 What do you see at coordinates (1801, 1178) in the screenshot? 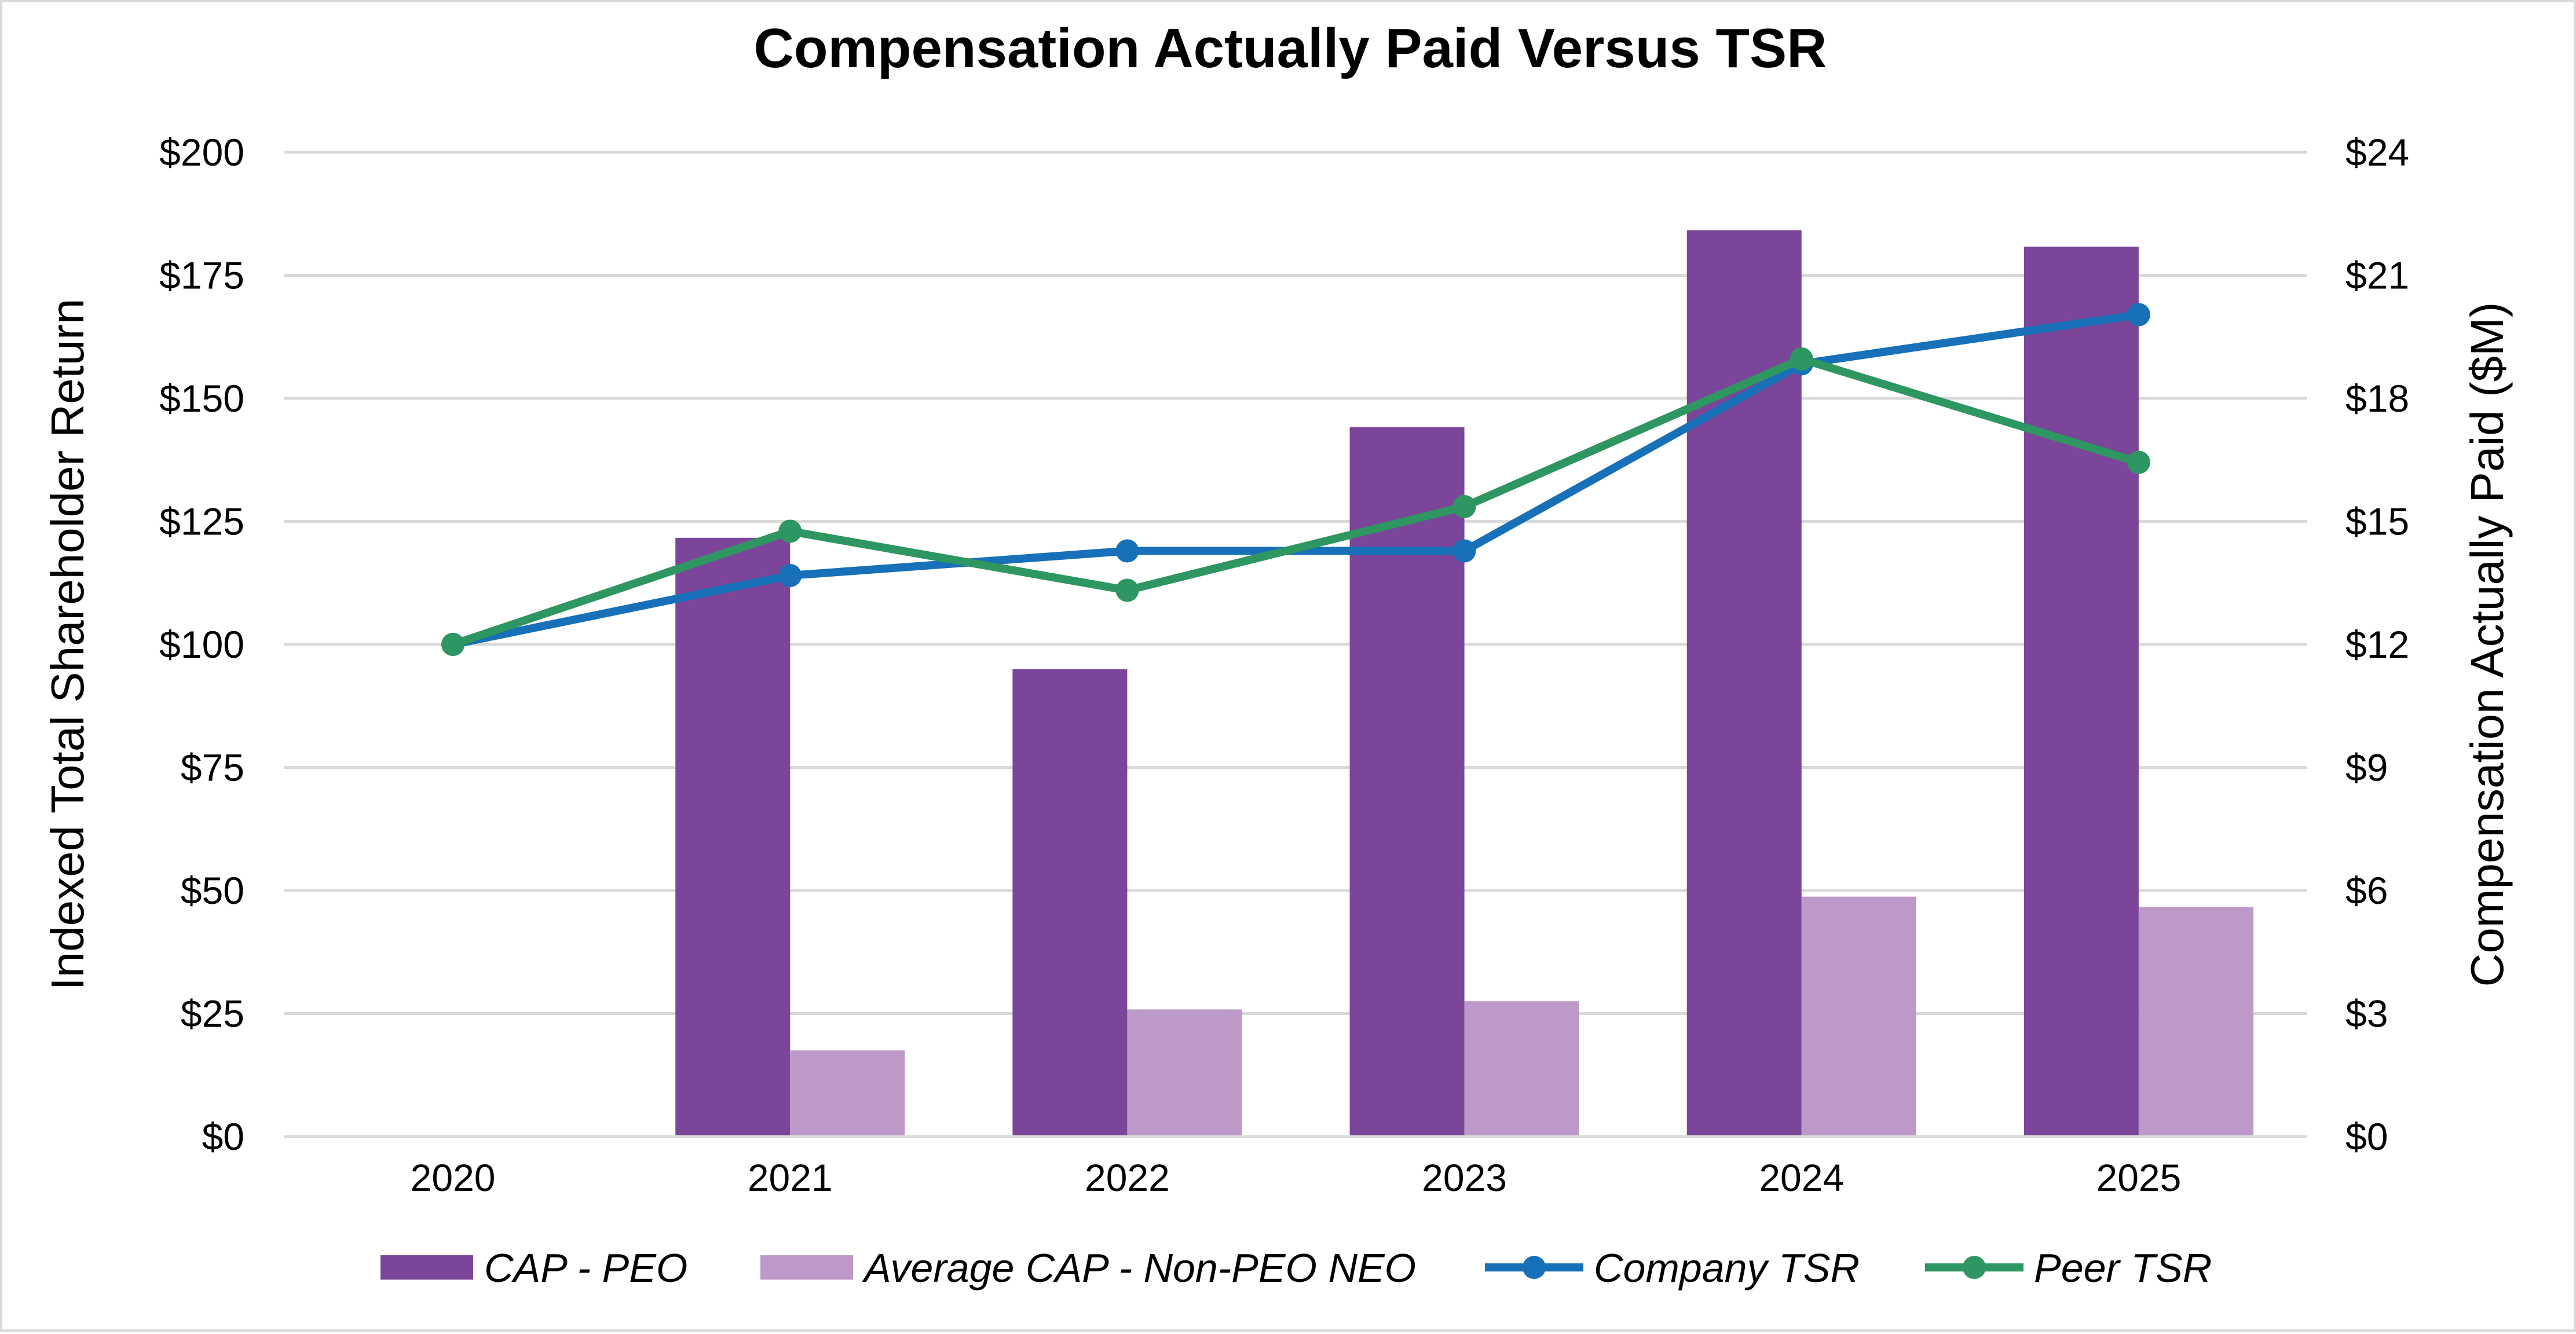
I see `x-tick-label: 2024` at bounding box center [1801, 1178].